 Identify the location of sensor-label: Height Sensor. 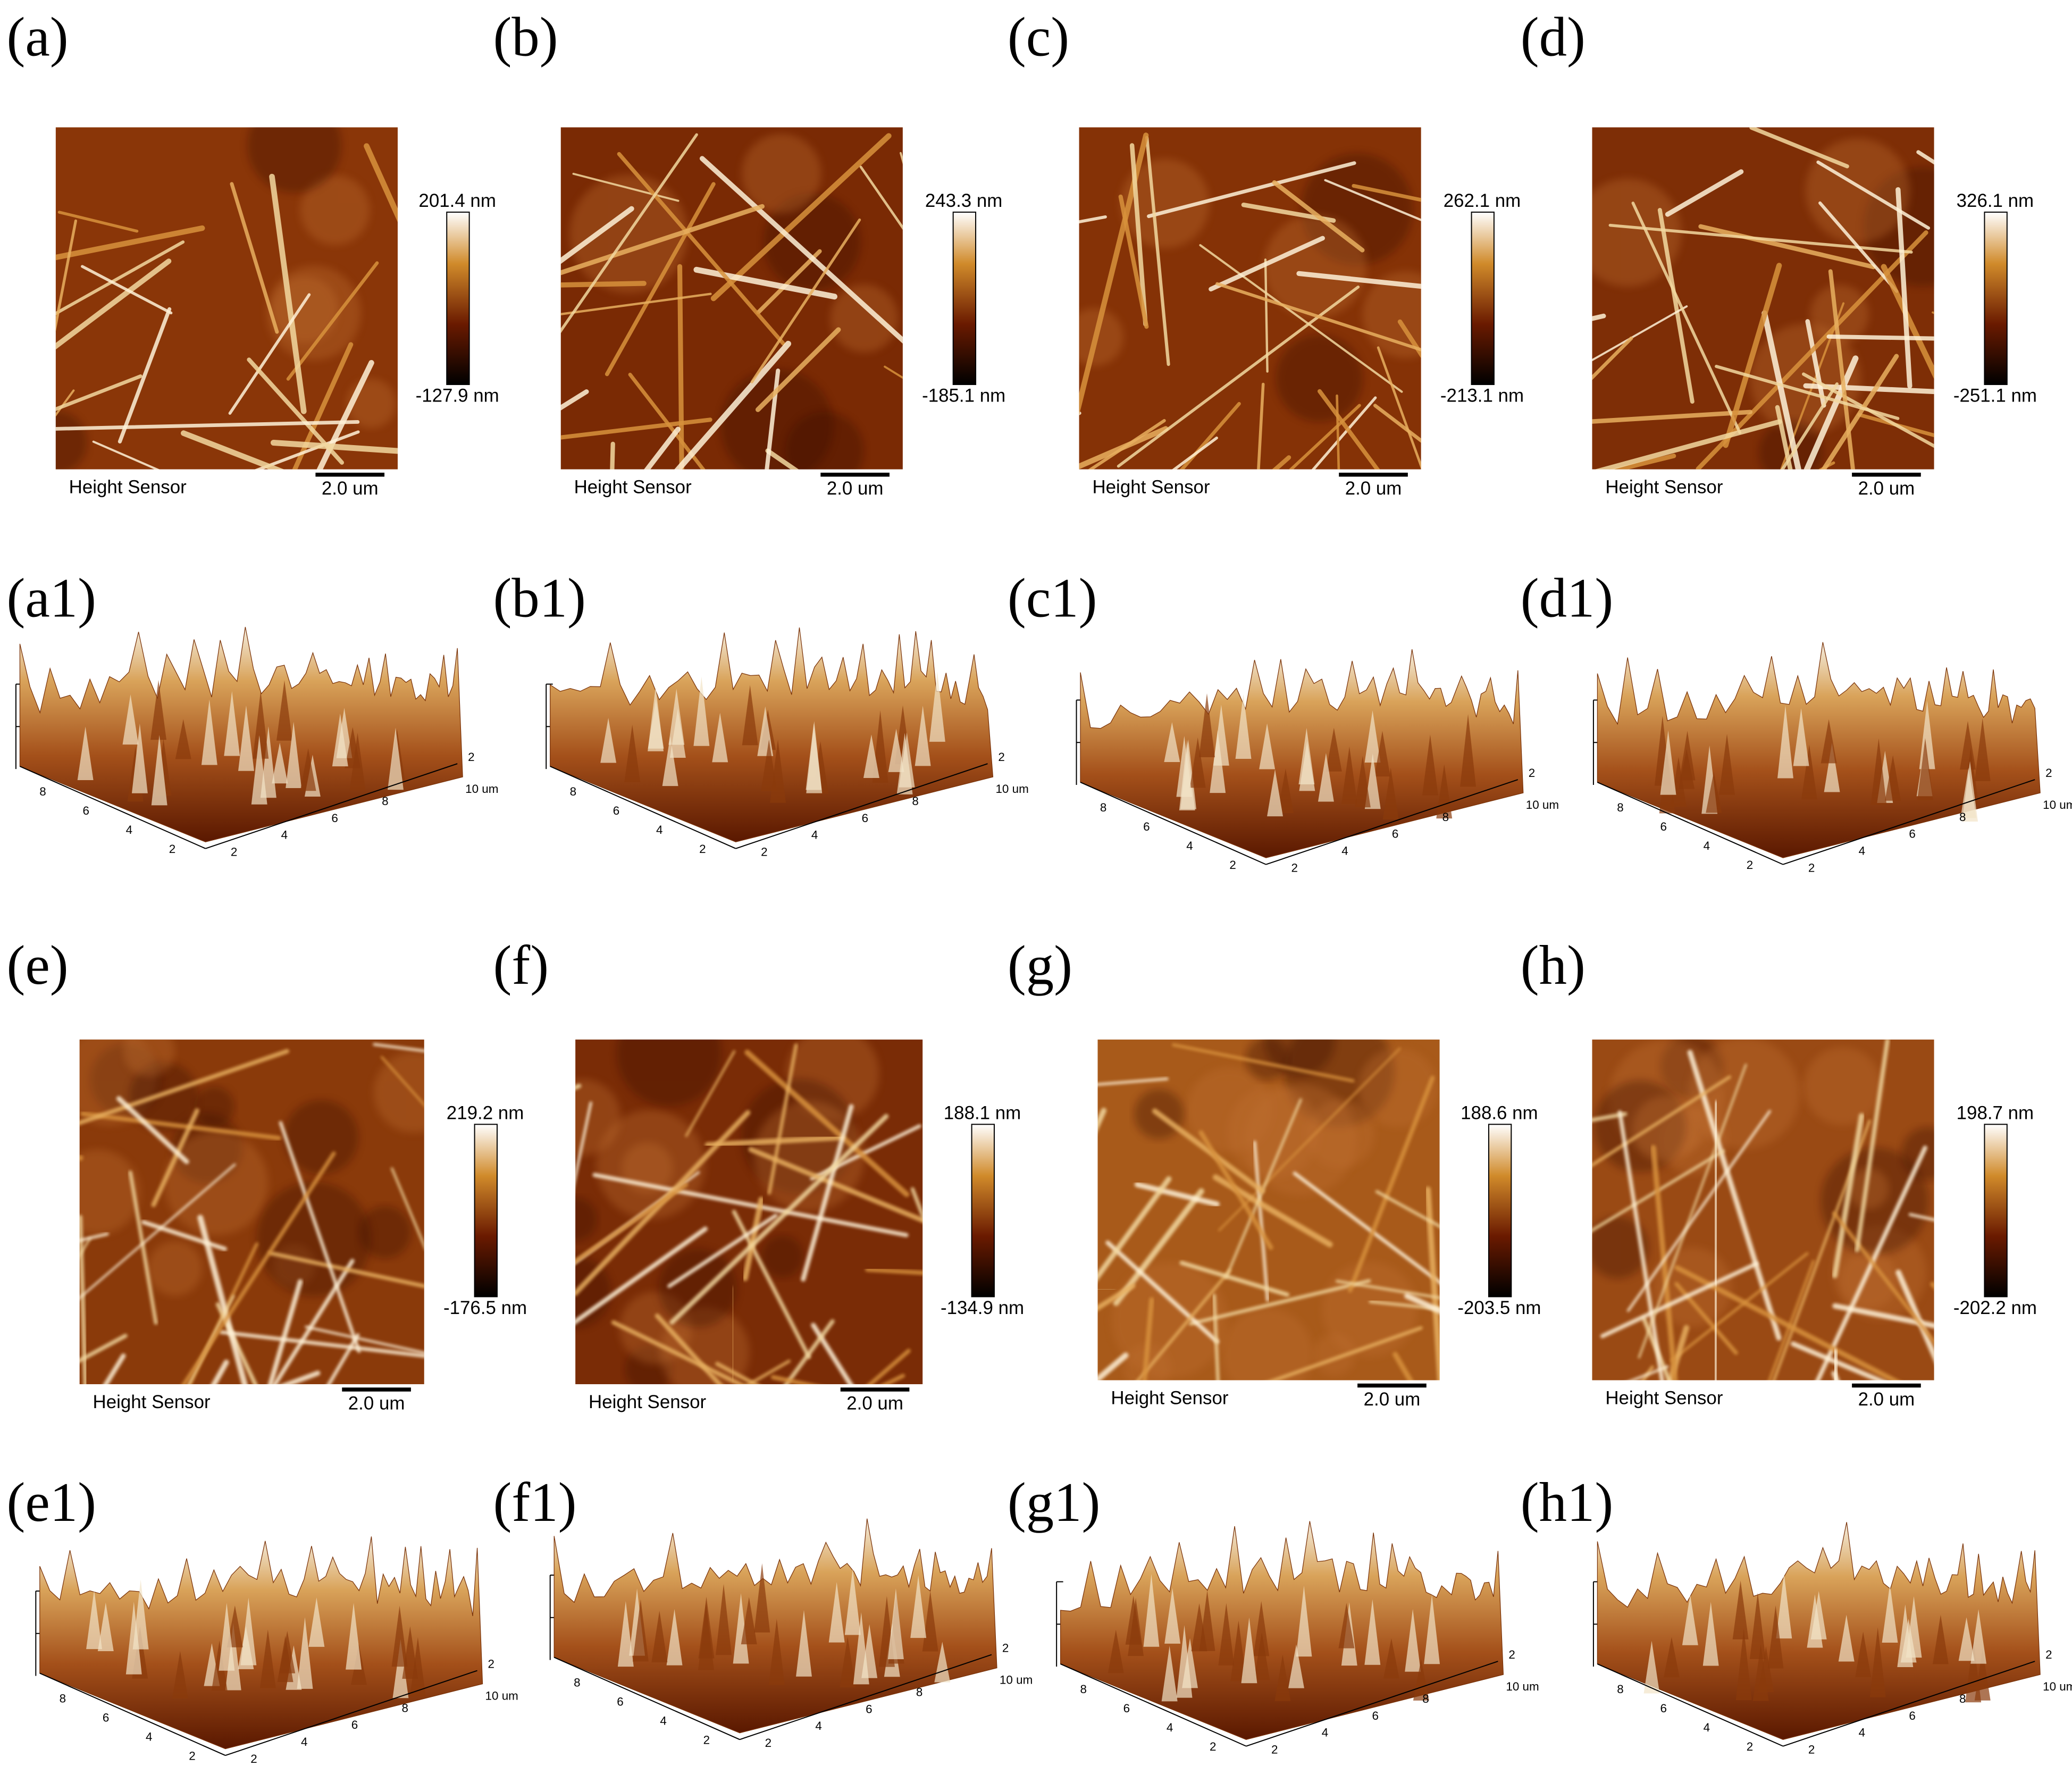
(1169, 1397).